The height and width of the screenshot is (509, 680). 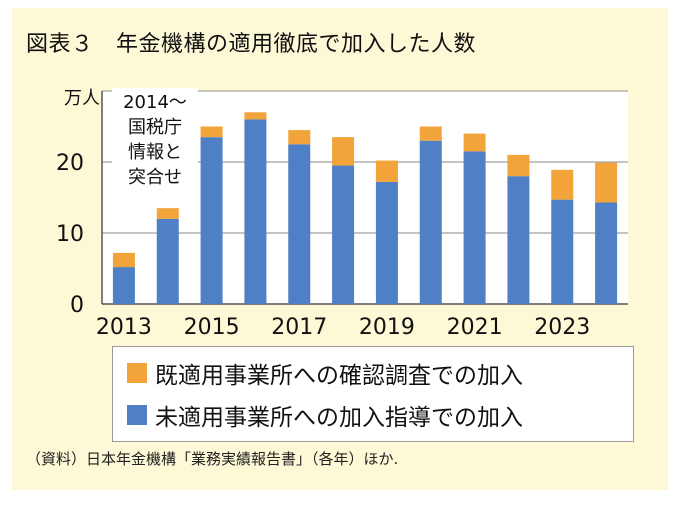 What do you see at coordinates (137, 373) in the screenshot?
I see `legend-swatch-orange` at bounding box center [137, 373].